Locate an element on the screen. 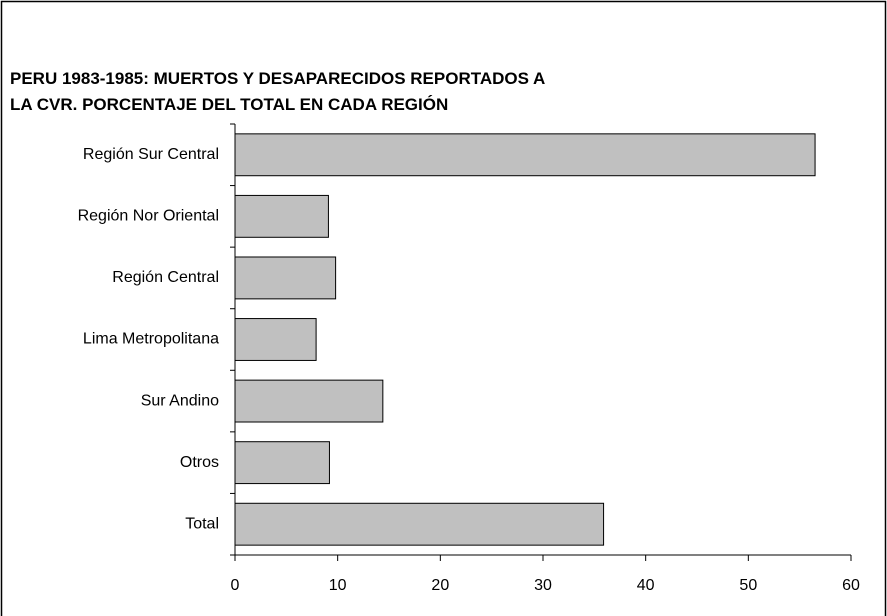 The width and height of the screenshot is (887, 616). y-tick-label: Región Nor Oriental is located at coordinates (148, 216).